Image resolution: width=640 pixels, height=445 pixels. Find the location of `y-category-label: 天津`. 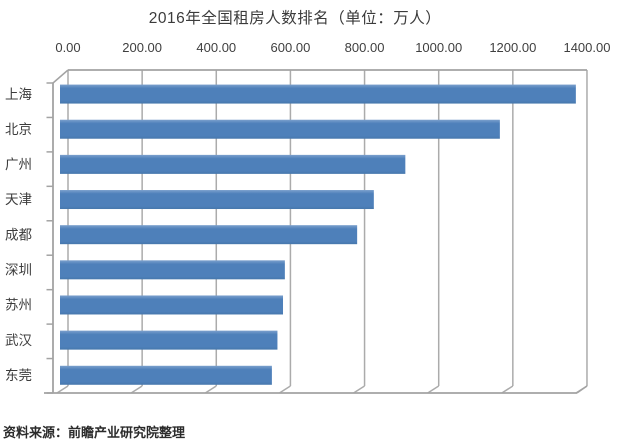

y-category-label: 天津 is located at coordinates (18, 199).